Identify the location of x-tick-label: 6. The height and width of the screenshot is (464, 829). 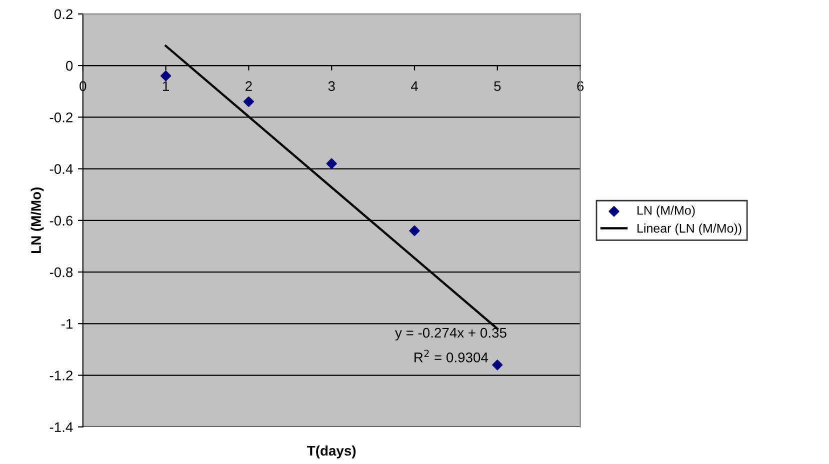
(580, 86).